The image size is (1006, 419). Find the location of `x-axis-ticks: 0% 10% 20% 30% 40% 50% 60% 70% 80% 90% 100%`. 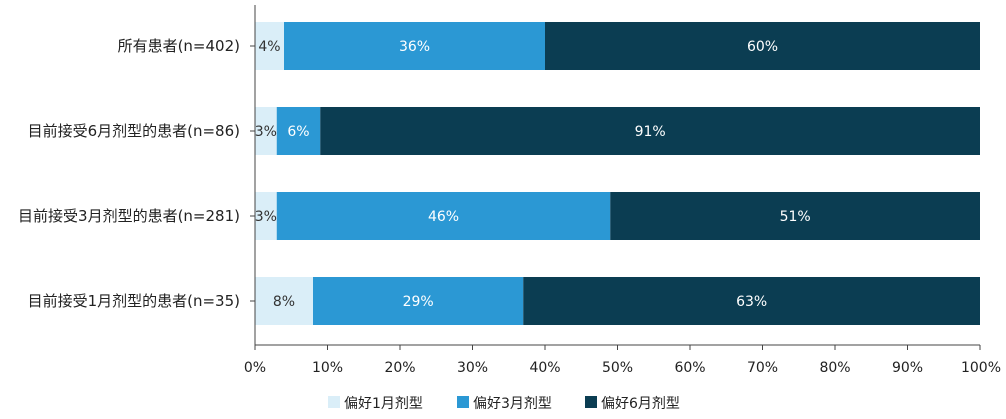

x-axis-ticks: 0% 10% 20% 30% 40% 50% 60% 70% 80% 90% 100% is located at coordinates (622, 360).